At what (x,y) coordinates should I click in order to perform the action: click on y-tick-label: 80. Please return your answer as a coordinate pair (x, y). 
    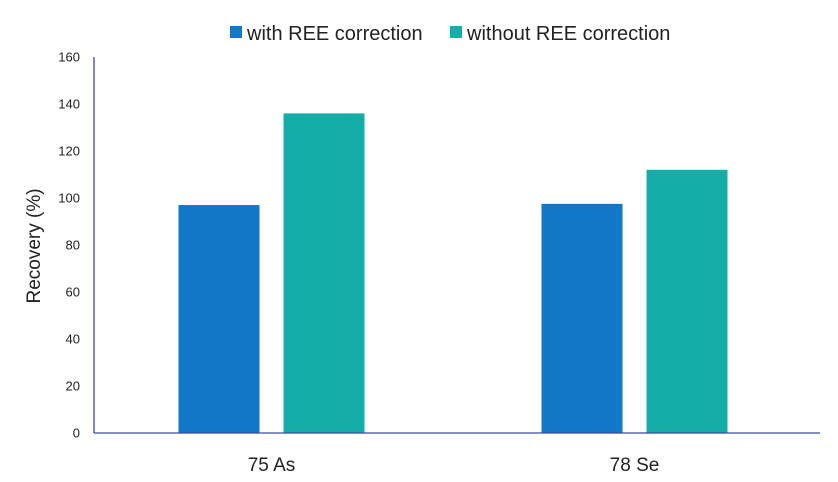
    Looking at the image, I should click on (73, 245).